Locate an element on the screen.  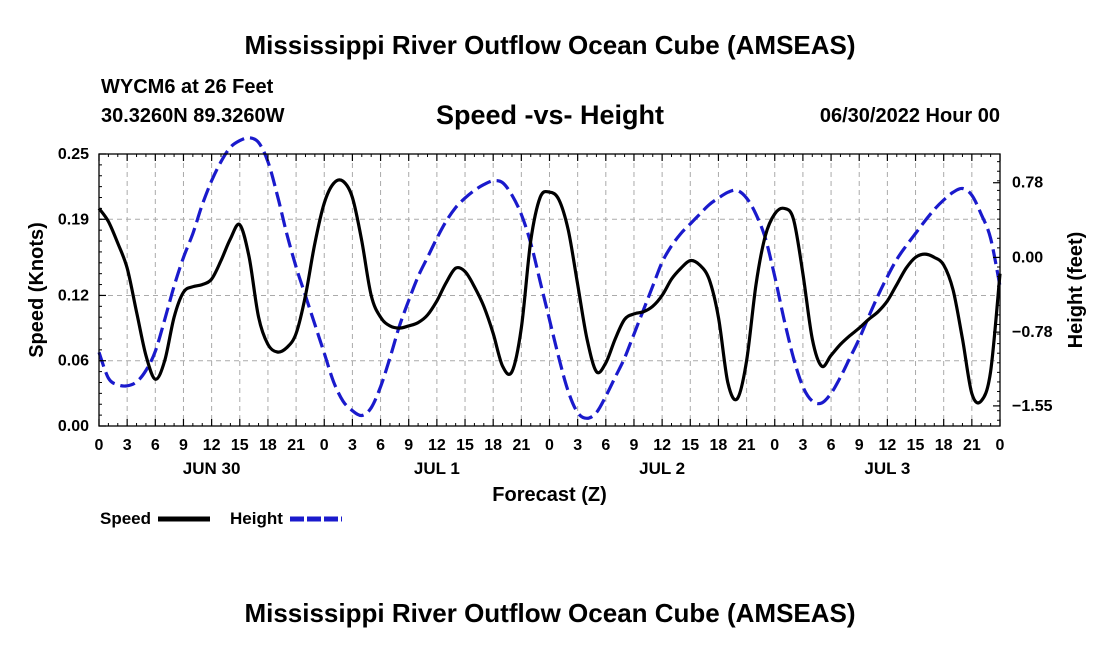
y2-tick-label: −0.78 is located at coordinates (1032, 332).